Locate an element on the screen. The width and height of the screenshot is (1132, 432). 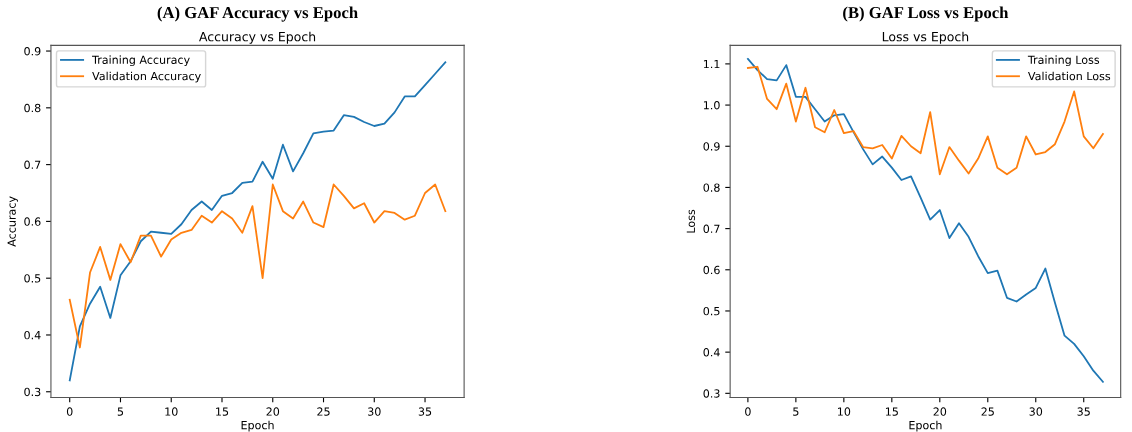
chart-subtitle: Accuracy vs Epoch is located at coordinates (257, 37).